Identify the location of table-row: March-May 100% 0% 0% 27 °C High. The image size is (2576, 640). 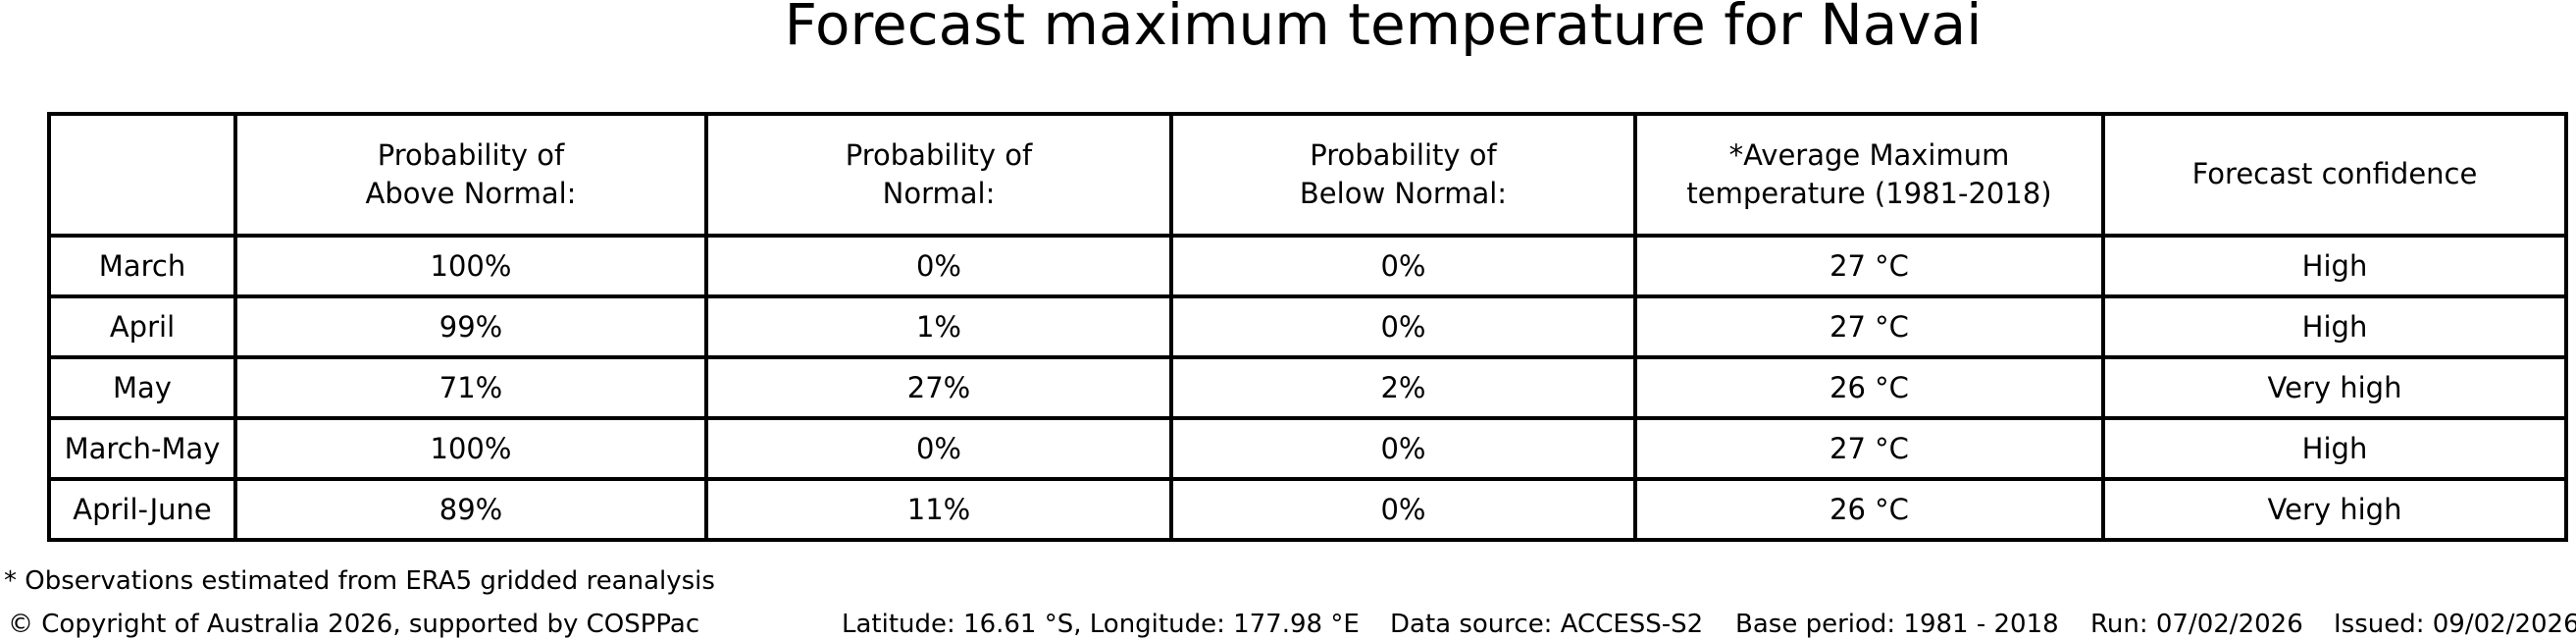
(1307, 448).